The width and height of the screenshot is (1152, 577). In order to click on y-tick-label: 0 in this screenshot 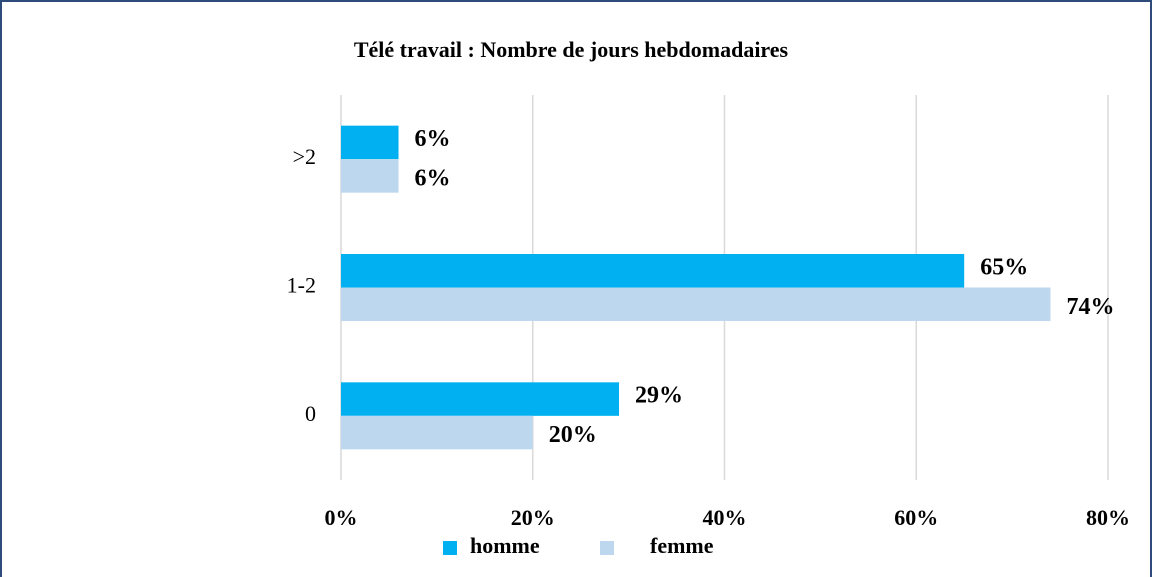, I will do `click(310, 413)`.